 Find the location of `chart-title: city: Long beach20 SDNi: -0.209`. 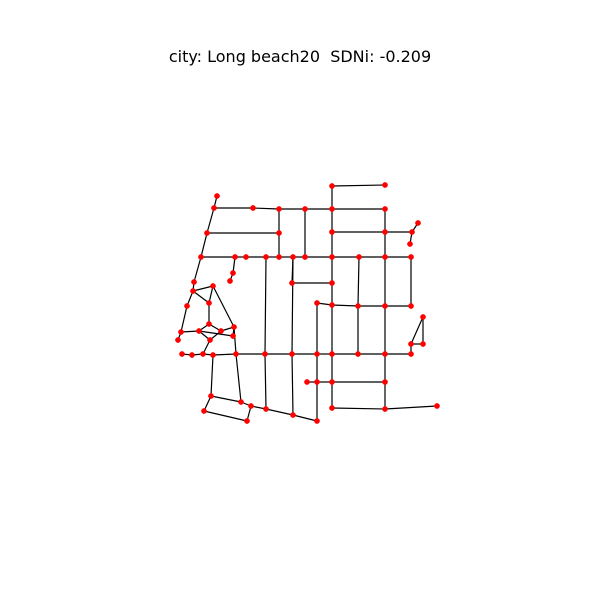

chart-title: city: Long beach20 SDNi: -0.209 is located at coordinates (300, 56).